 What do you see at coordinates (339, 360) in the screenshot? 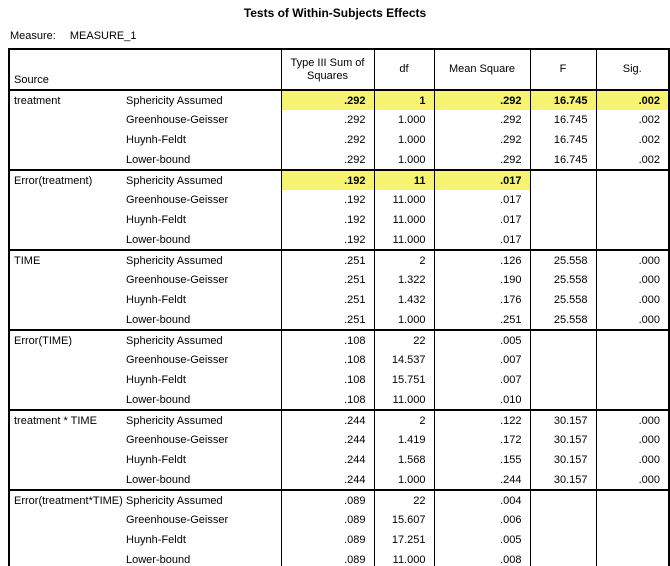
I see `table-row: Greenhouse-Geisser .108 14.537.007` at bounding box center [339, 360].